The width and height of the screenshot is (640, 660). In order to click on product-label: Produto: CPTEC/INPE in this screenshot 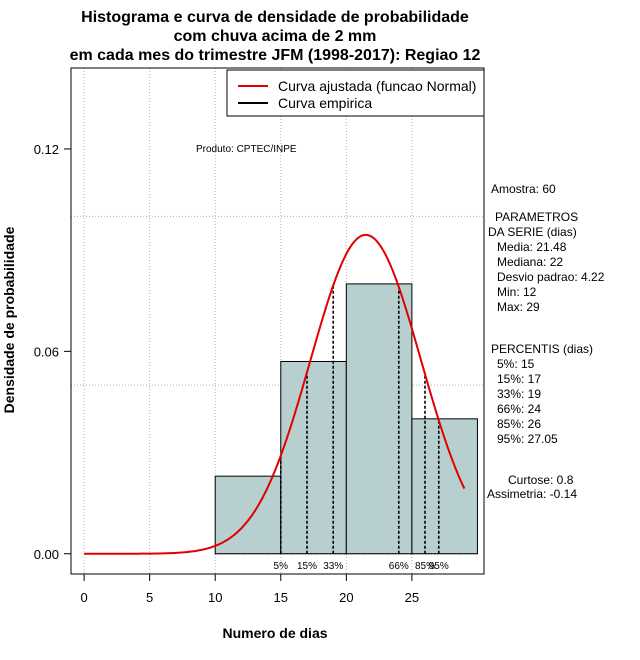, I will do `click(246, 149)`.